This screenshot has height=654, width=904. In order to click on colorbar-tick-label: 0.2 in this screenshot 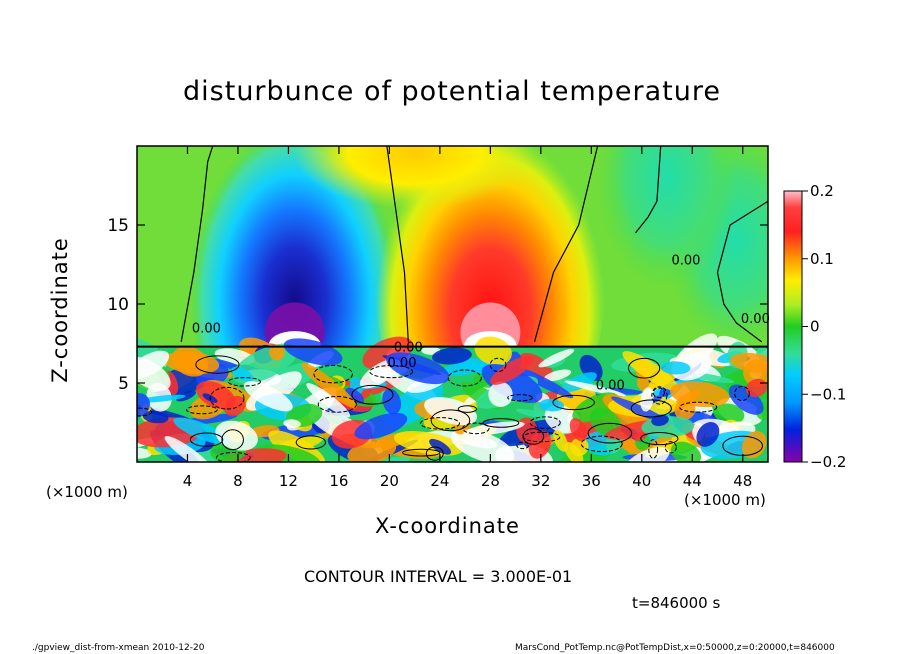, I will do `click(822, 191)`.